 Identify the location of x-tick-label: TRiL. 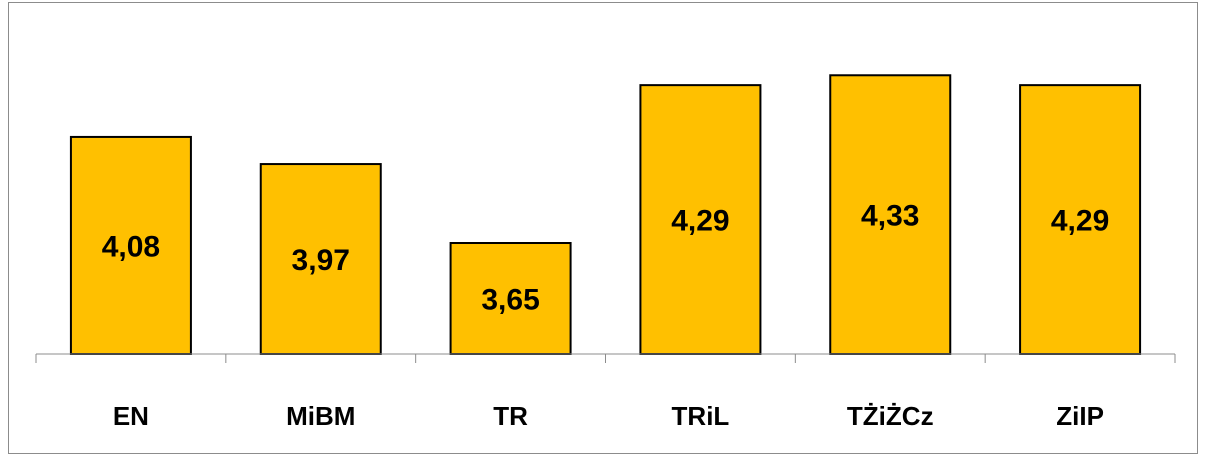
(701, 416).